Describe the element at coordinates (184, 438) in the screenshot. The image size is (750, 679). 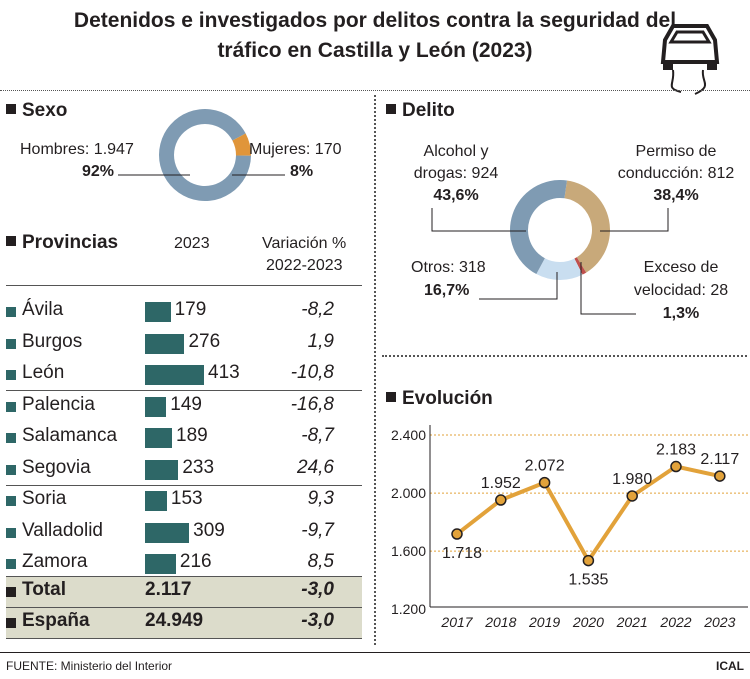
I see `province-row: Salamanca 189 -8,7` at that location.